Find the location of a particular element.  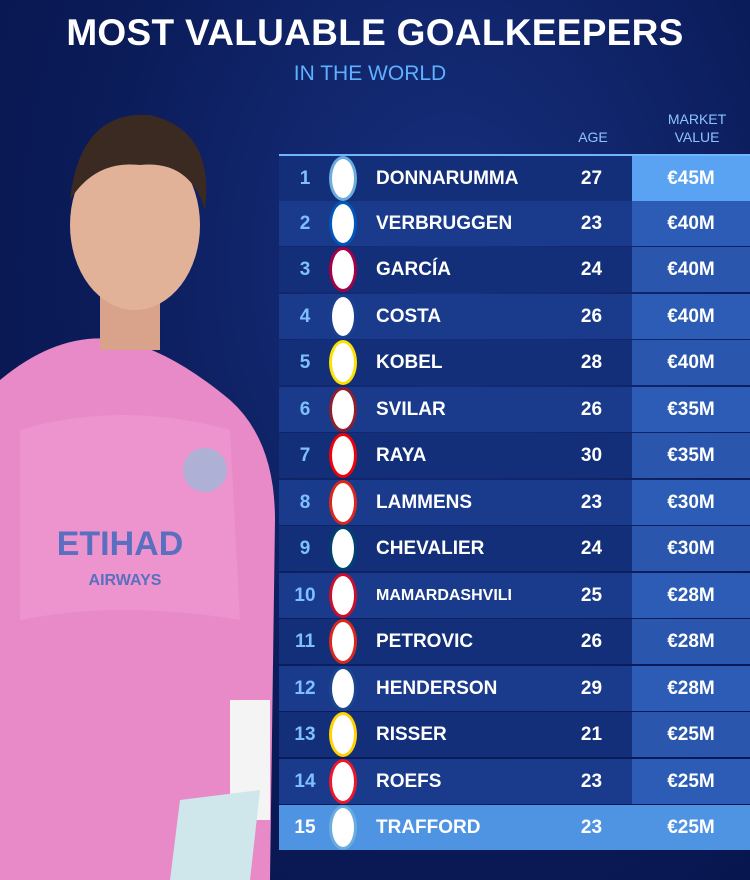

table-row: 12 HENDERSON 29 €28M is located at coordinates (514, 688).